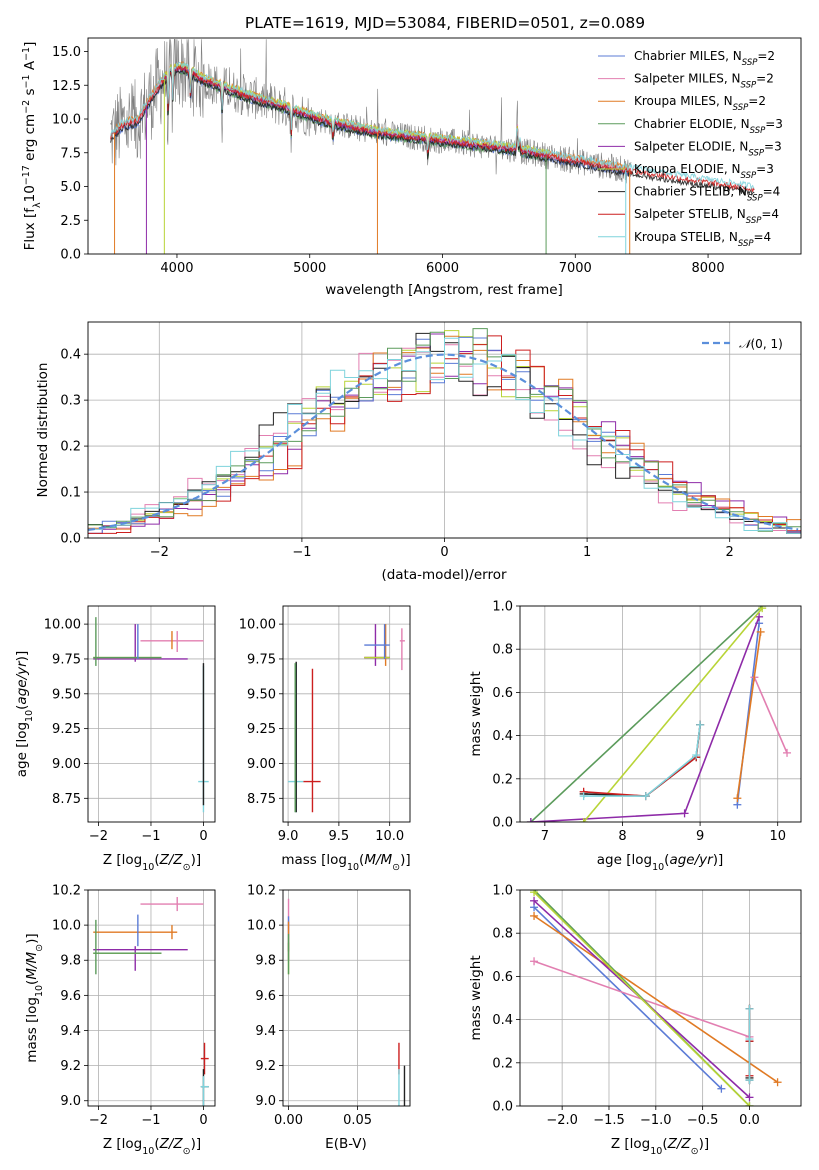 Image resolution: width=819 pixels, height=1170 pixels. Describe the element at coordinates (703, 1120) in the screenshot. I see `x-tick-label: −0.5` at that location.